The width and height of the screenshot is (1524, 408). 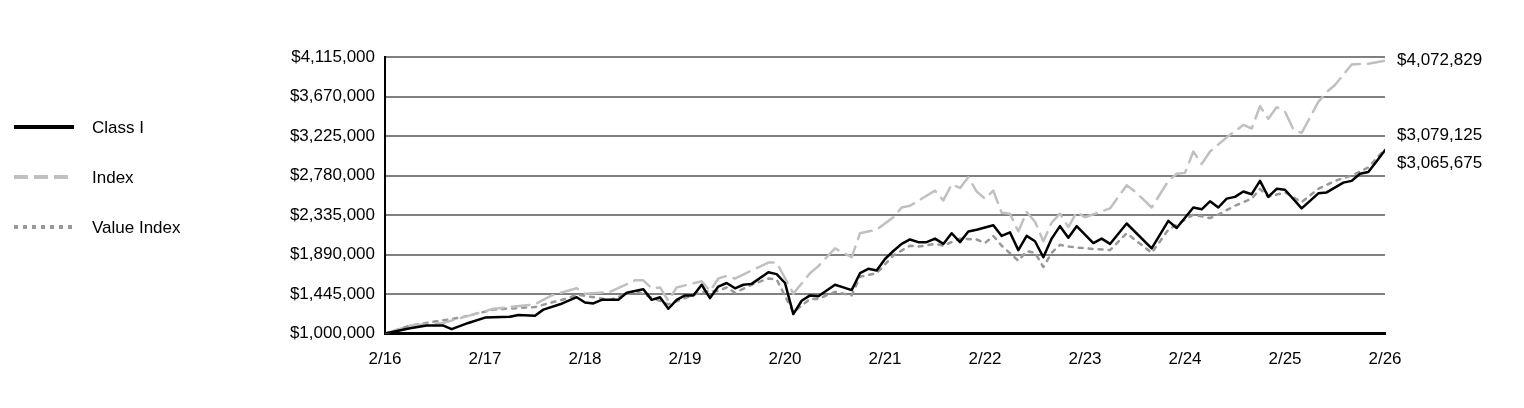 I want to click on y-tick-label: $1,890,000, so click(x=332, y=254).